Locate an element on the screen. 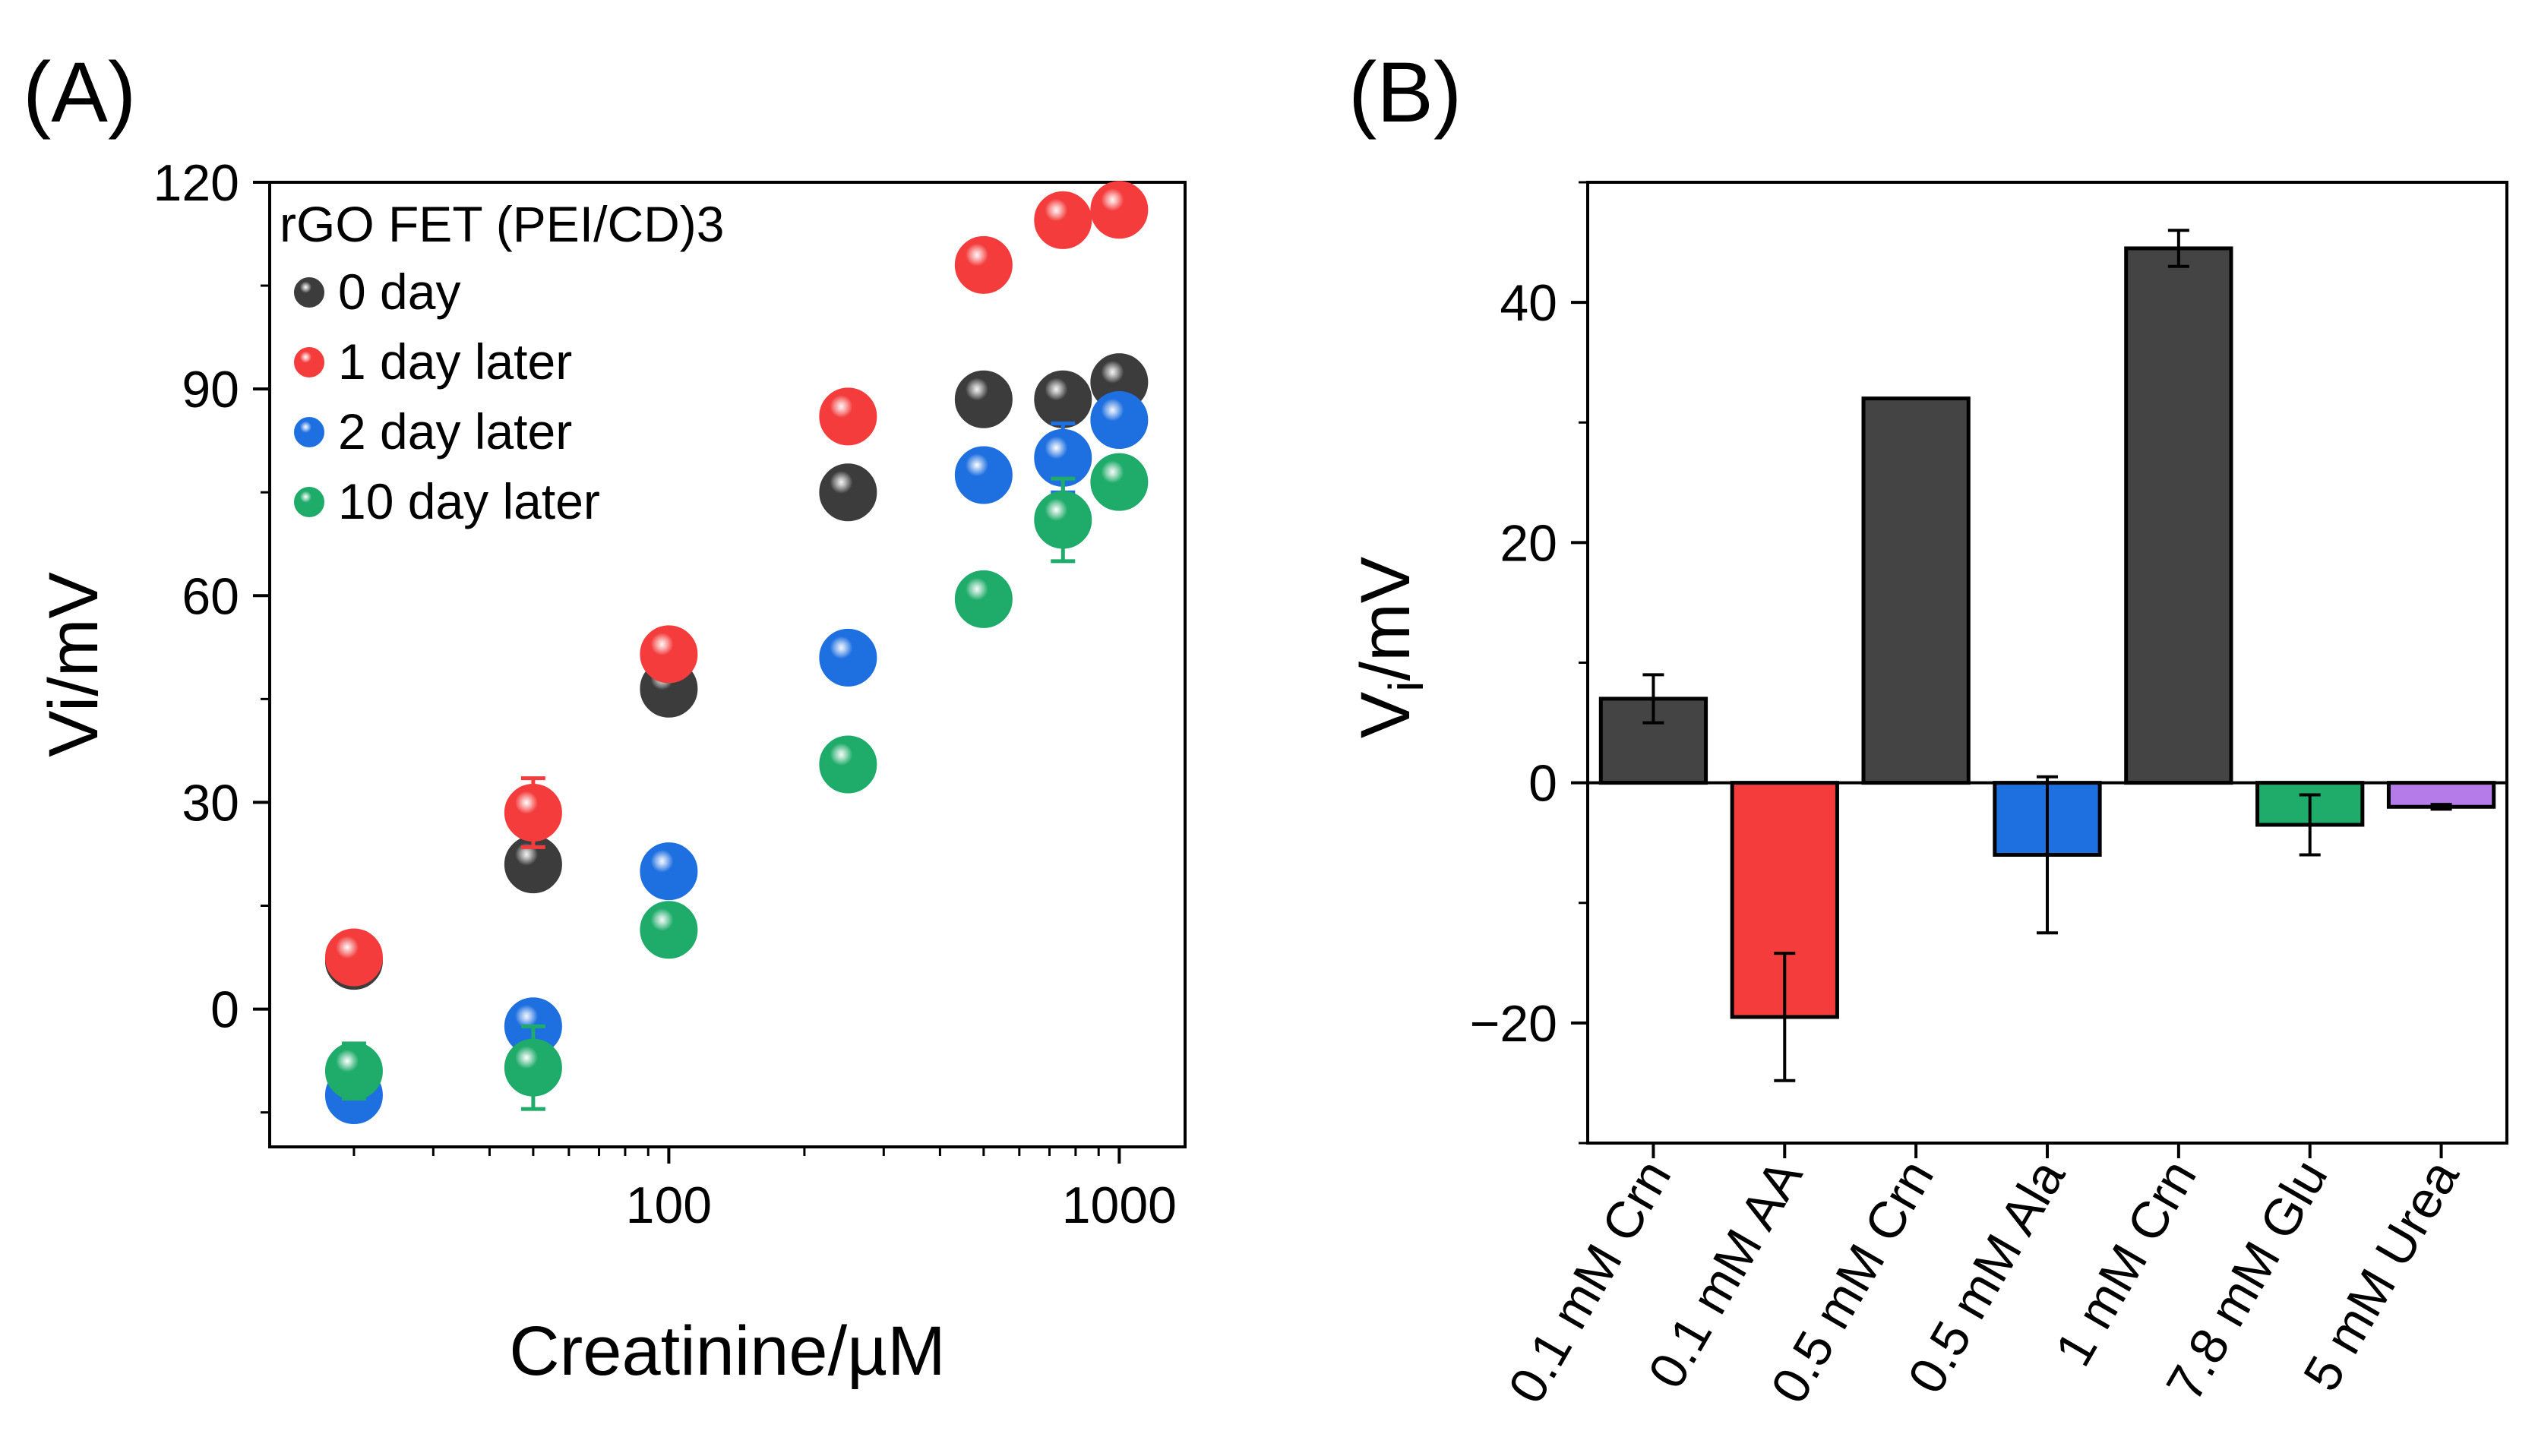 Image resolution: width=2535 pixels, height=1456 pixels. y-tick-label: 30 is located at coordinates (211, 803).